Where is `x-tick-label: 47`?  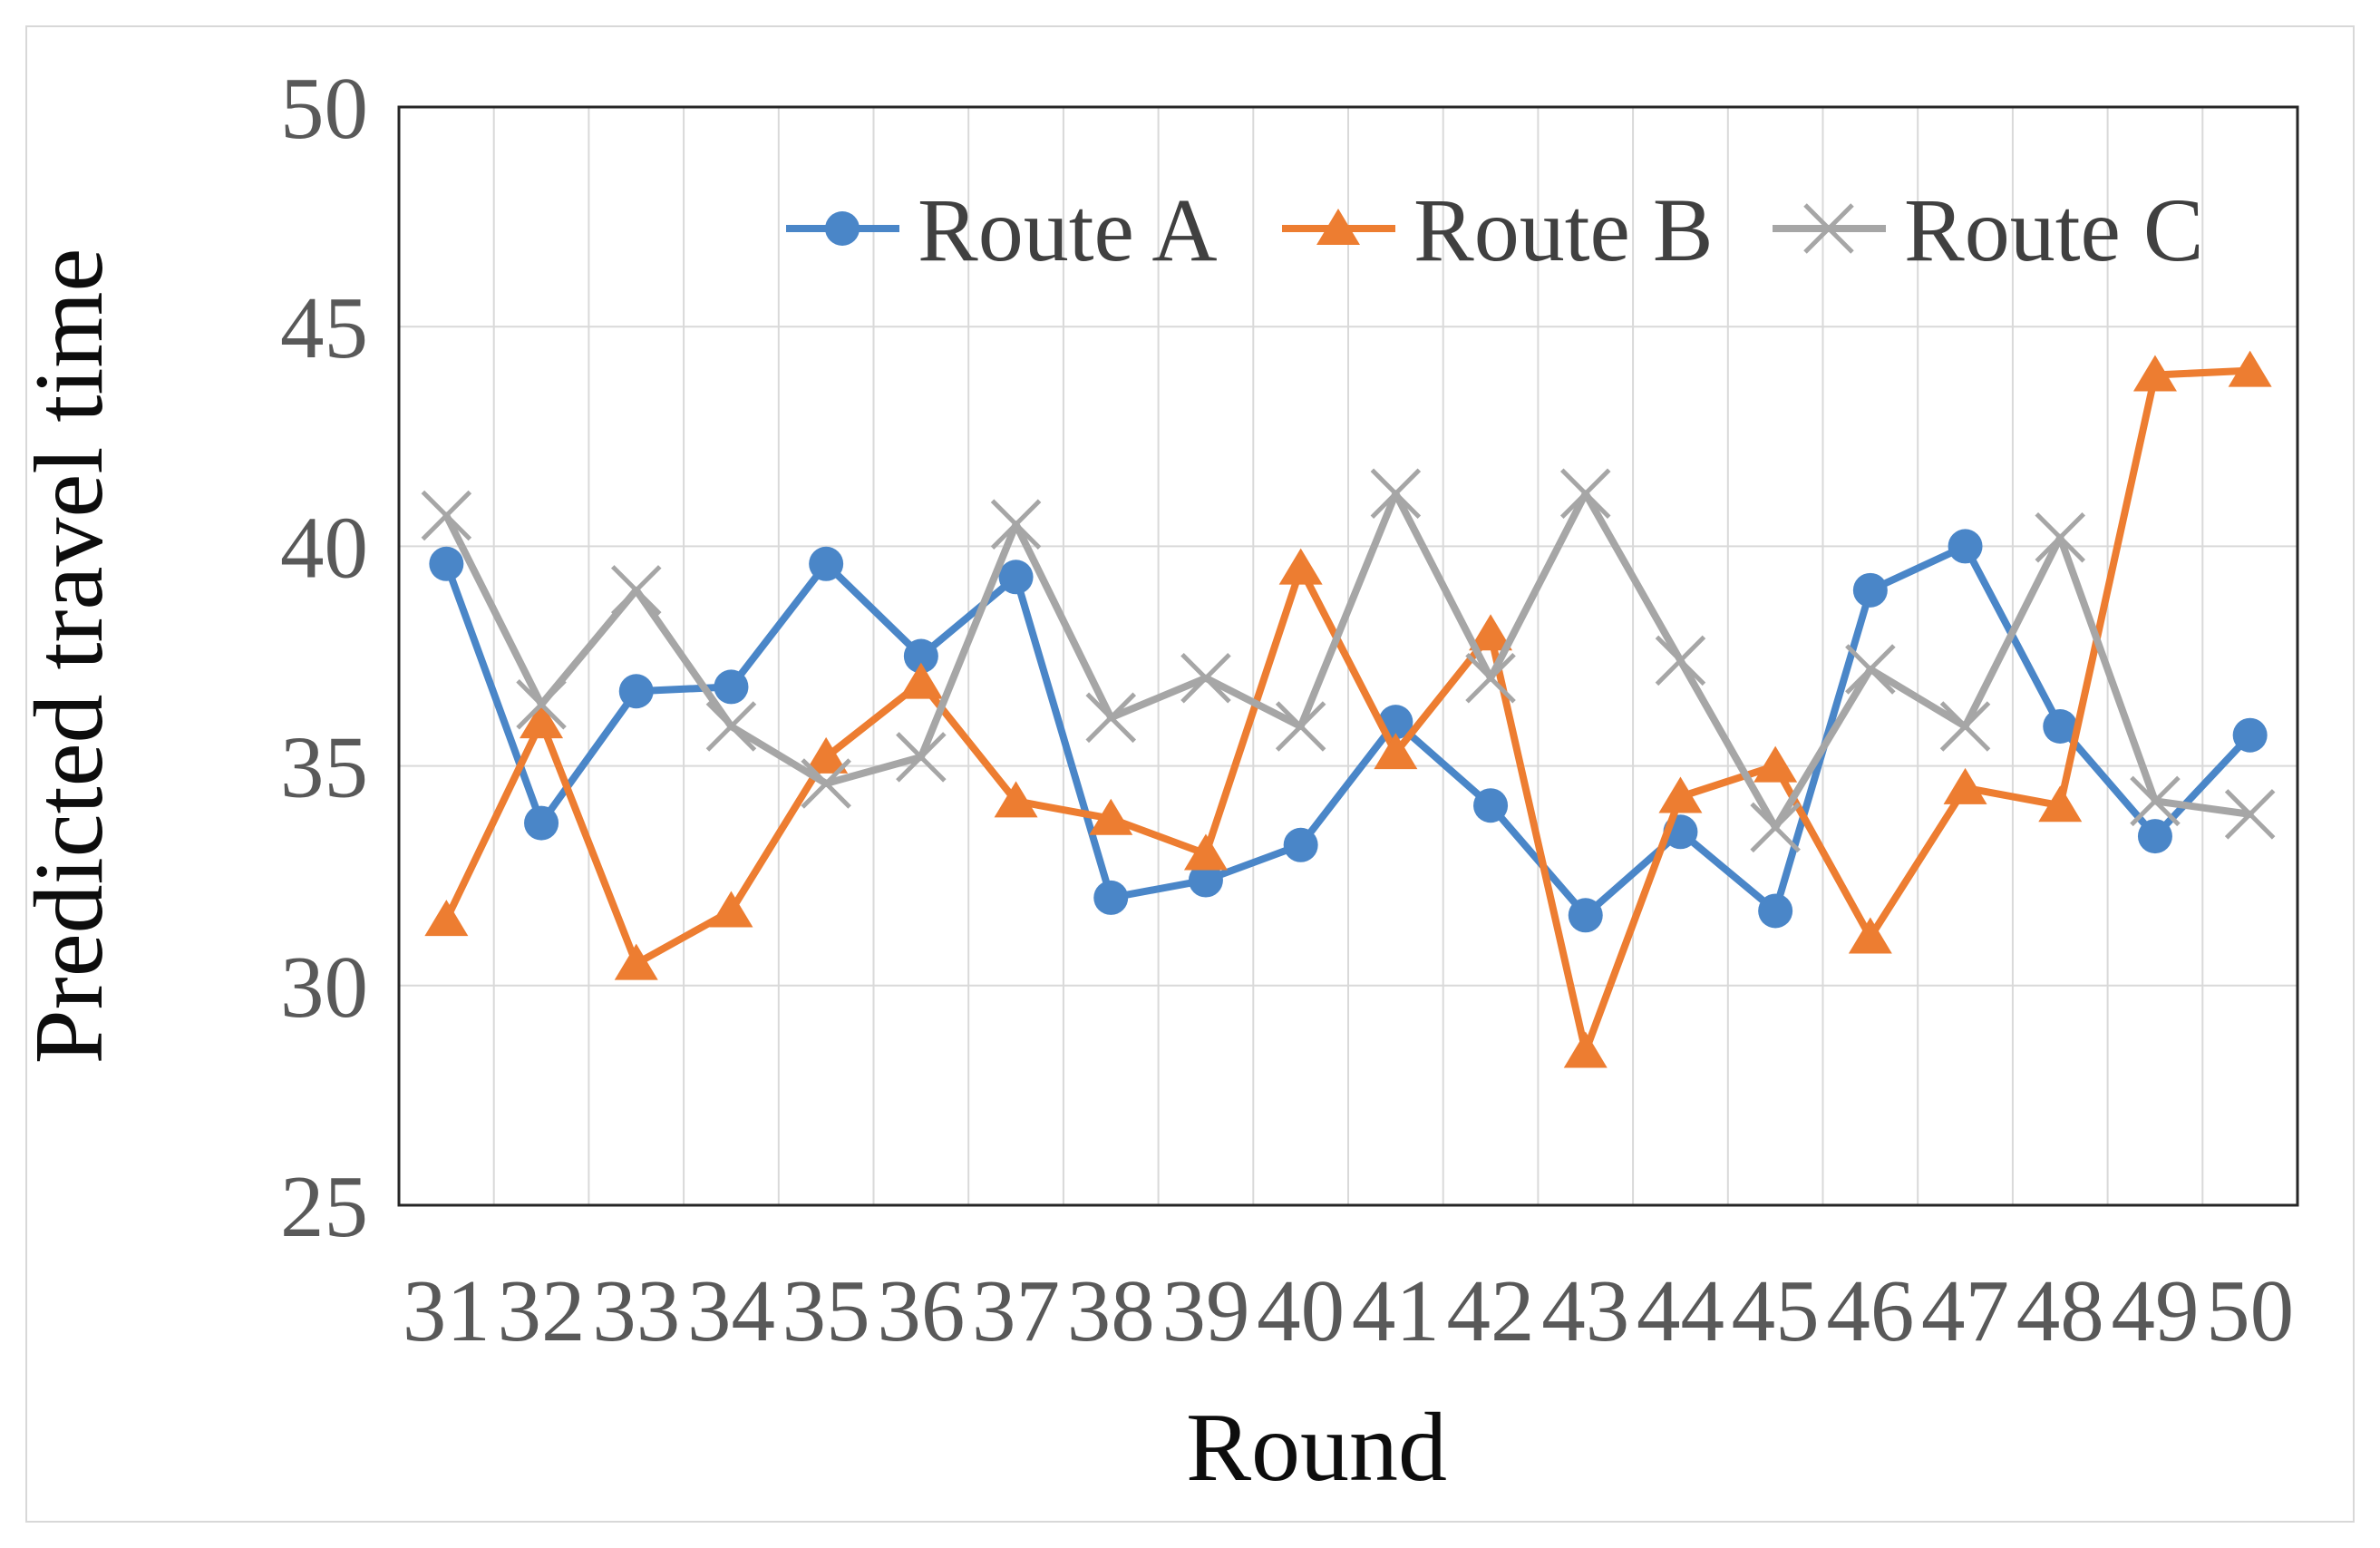
x-tick-label: 47 is located at coordinates (1965, 1310).